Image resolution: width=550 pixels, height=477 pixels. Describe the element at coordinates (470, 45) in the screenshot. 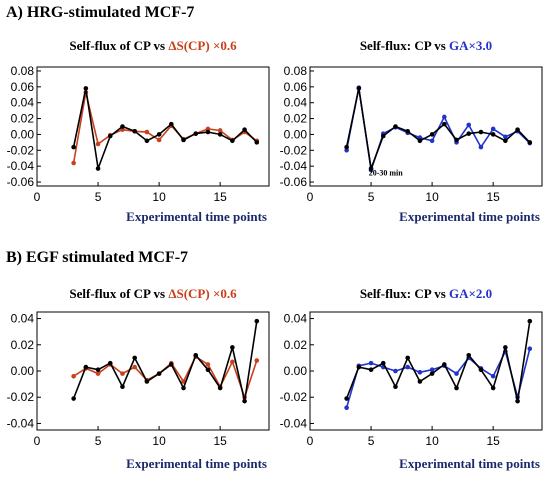

I see `chart-title-part: GA×3.0` at that location.